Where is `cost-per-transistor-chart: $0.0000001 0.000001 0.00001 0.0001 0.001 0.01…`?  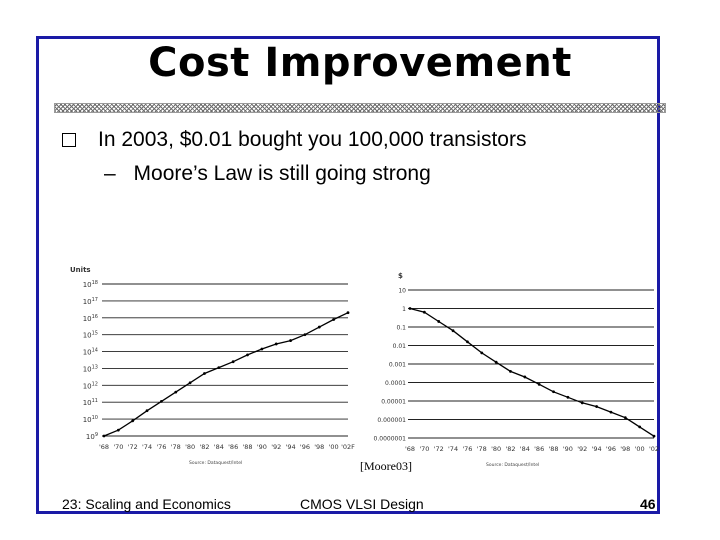
cost-per-transistor-chart: $0.0000001 0.000001 0.00001 0.0001 0.001 0.01… is located at coordinates (516, 370).